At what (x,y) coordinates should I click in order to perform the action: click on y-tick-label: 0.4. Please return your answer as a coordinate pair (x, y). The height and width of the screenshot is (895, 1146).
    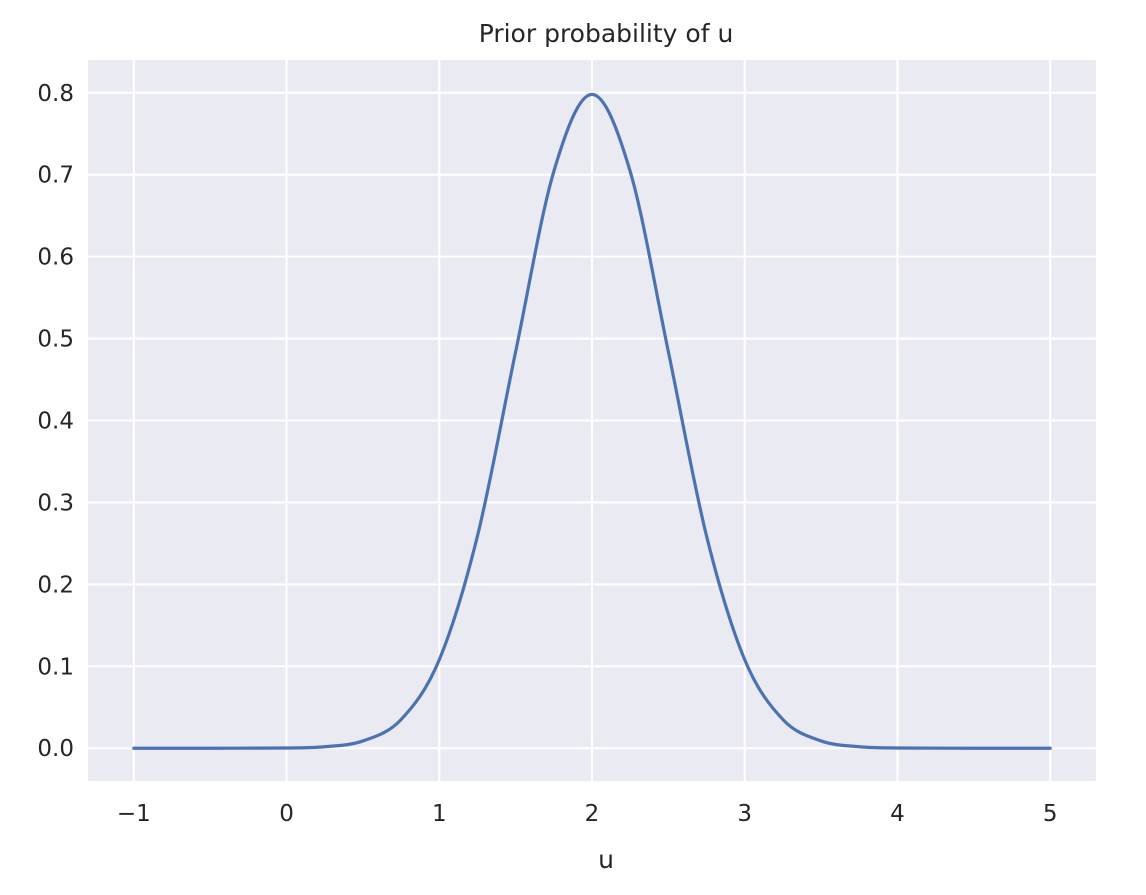
    Looking at the image, I should click on (55, 422).